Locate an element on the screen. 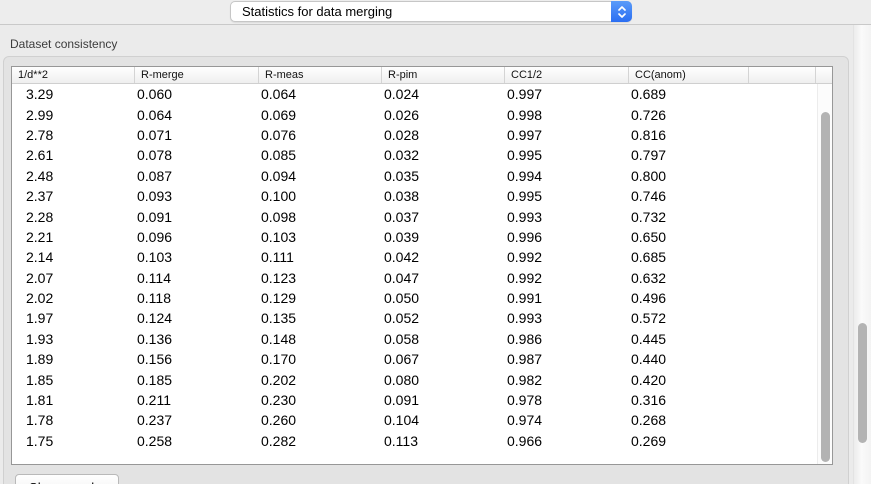 Image resolution: width=871 pixels, height=484 pixels. table-cell: 1.93 is located at coordinates (40, 338).